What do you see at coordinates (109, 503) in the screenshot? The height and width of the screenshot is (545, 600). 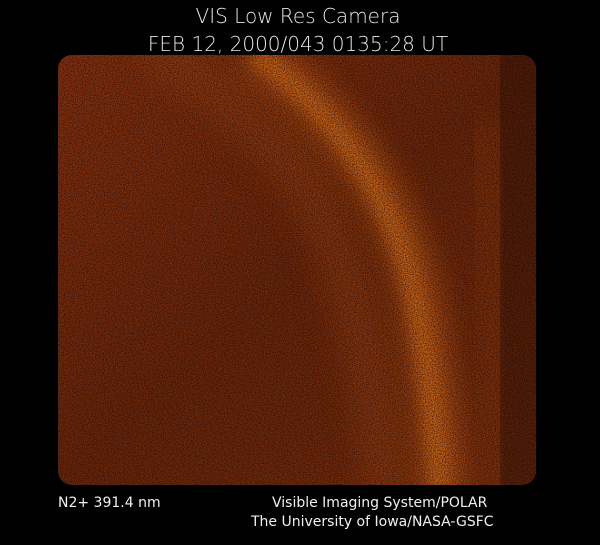 I see `filter-label: N2+ 391.4 nm` at bounding box center [109, 503].